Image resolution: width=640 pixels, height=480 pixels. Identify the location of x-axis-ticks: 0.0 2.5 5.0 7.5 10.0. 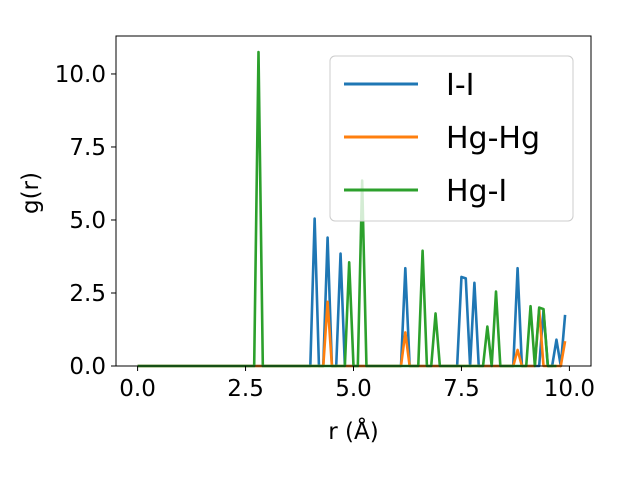
(357, 384).